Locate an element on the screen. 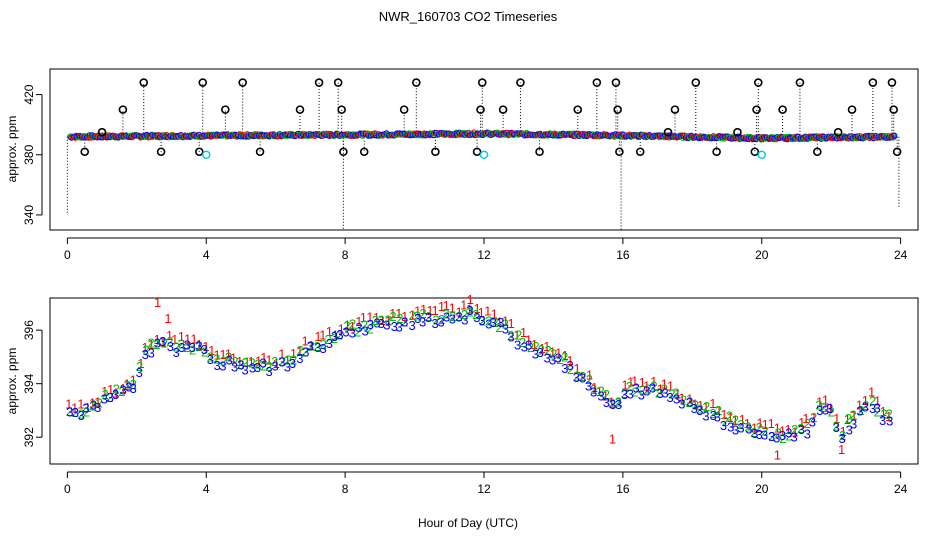 This screenshot has width=936, height=540. top-x-tick-label: 8 is located at coordinates (345, 255).